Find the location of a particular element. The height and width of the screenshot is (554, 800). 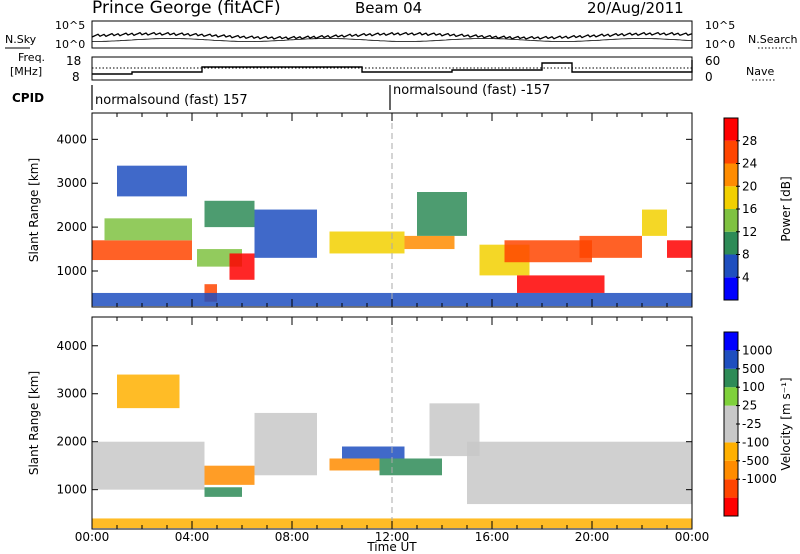

colorbar-tick-1: 500 is located at coordinates (753, 369).